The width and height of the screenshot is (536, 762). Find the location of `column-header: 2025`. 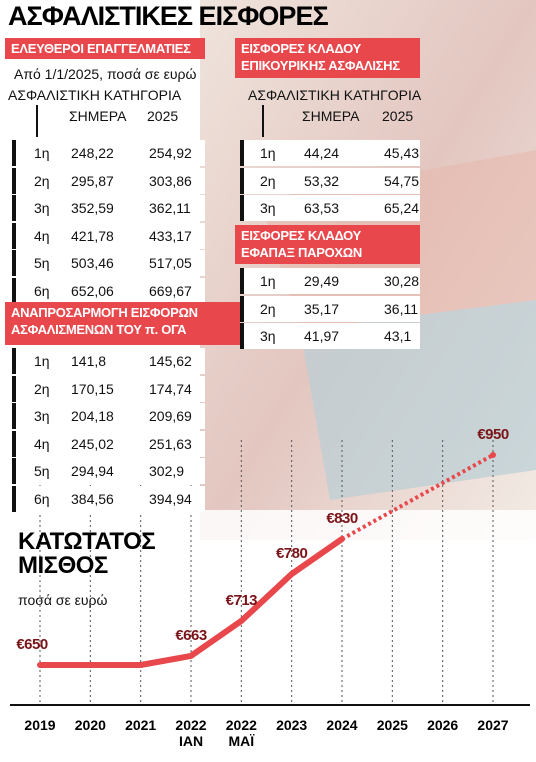

column-header: 2025 is located at coordinates (163, 116).